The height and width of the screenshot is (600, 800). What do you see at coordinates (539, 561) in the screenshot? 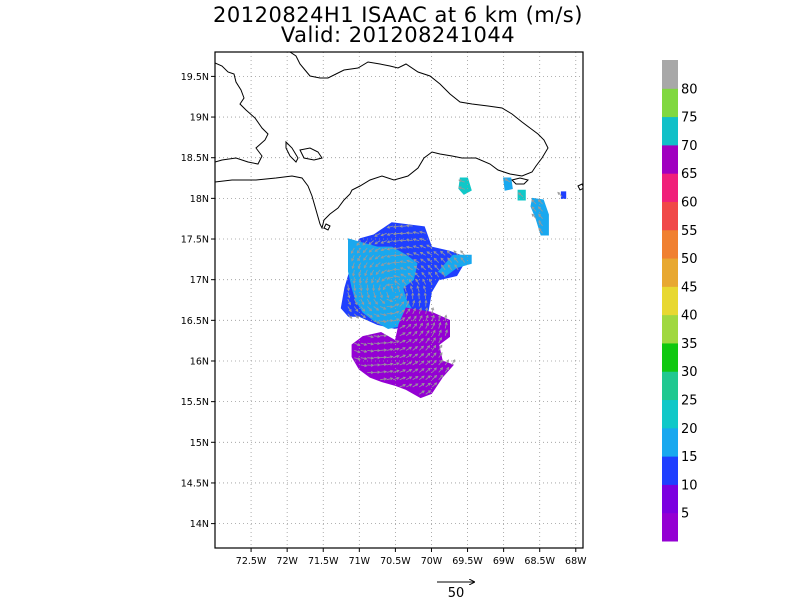
I see `tick-label-lon: 68.5W` at bounding box center [539, 561].